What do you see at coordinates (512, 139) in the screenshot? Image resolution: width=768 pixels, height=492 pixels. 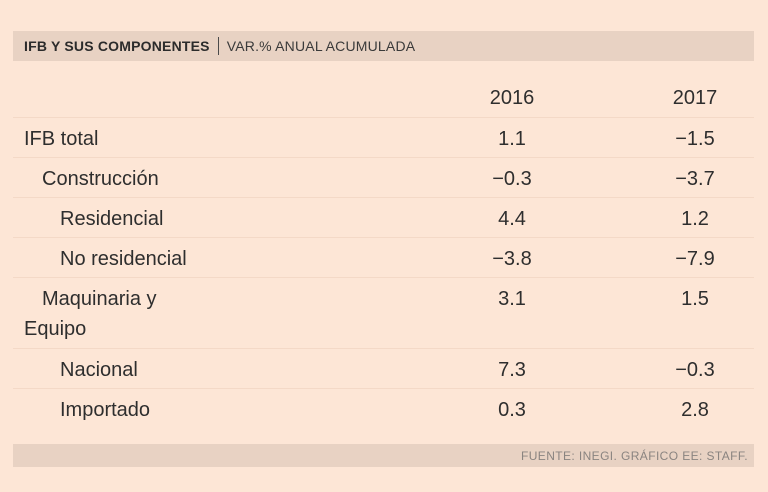 I see `value-2016: 1.1` at bounding box center [512, 139].